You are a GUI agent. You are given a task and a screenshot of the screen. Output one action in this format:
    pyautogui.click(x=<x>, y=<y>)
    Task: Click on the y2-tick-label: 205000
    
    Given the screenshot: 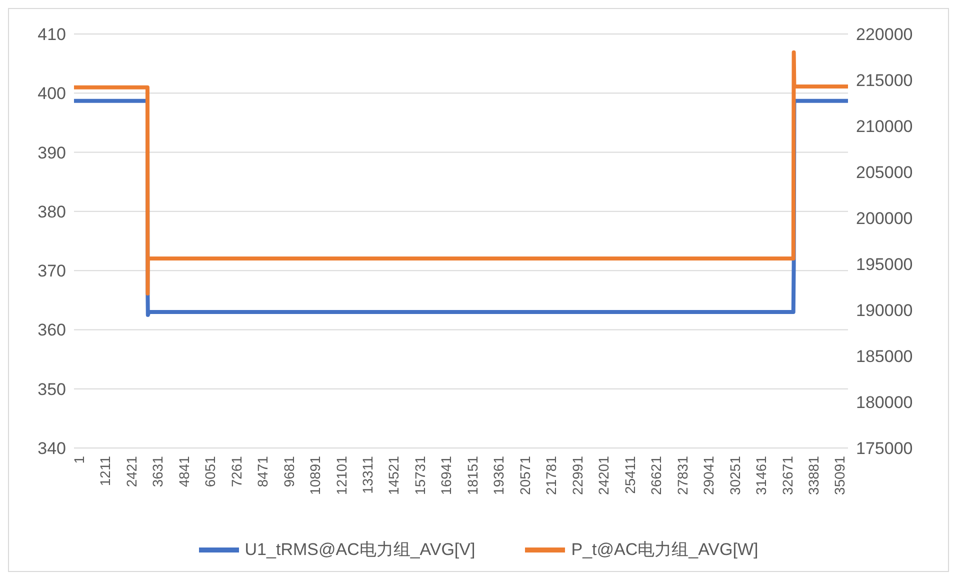 What is the action you would take?
    pyautogui.click(x=884, y=172)
    